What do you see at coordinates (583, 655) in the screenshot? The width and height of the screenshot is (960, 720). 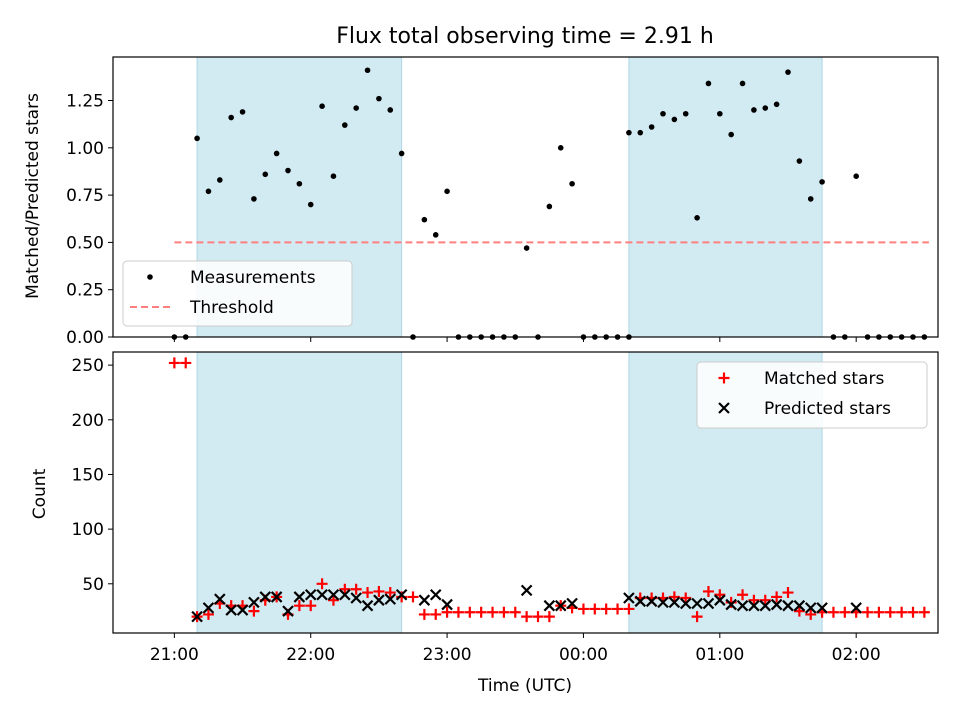 I see `bottom-x-tick-label: 00:00` at bounding box center [583, 655].